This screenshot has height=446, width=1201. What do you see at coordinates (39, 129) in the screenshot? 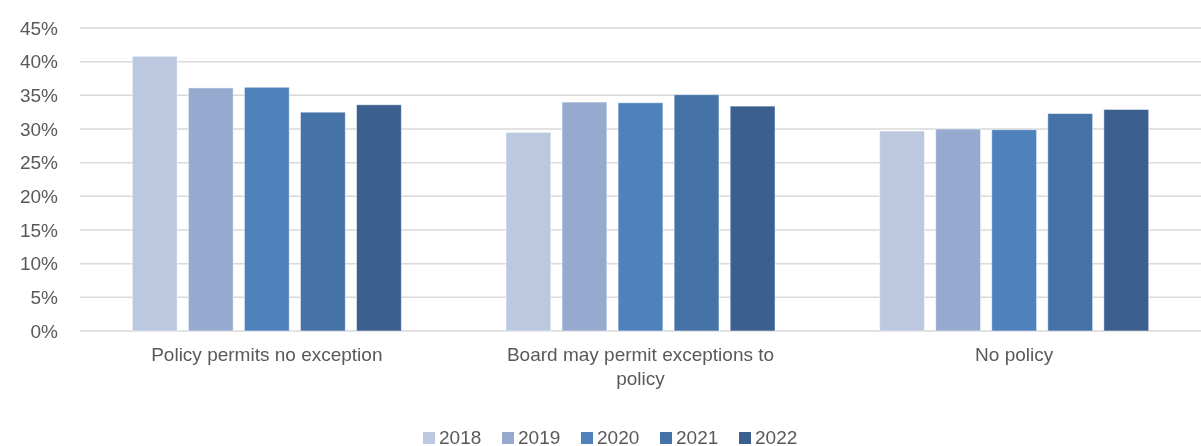
I see `y-tick-label: 30%` at bounding box center [39, 129].